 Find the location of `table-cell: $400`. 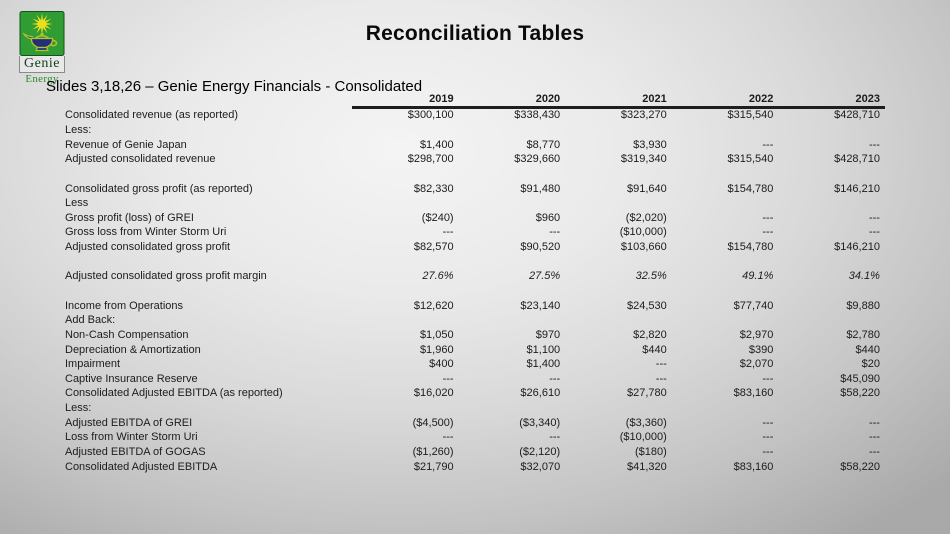

table-cell: $400 is located at coordinates (441, 364).